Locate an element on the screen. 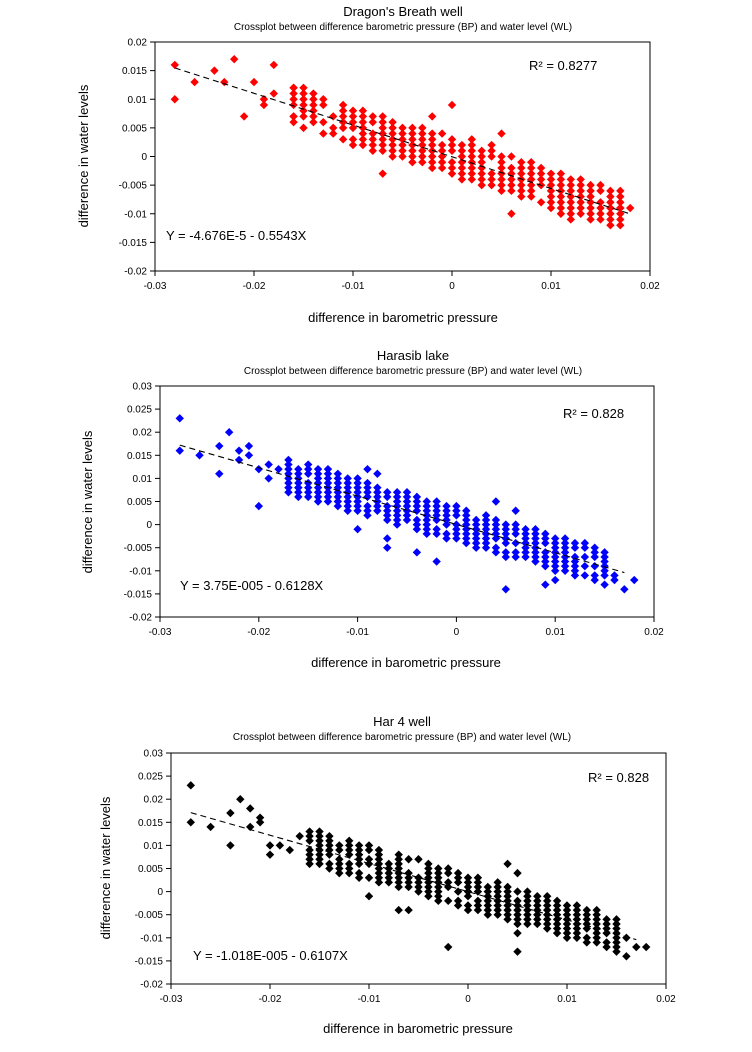 The height and width of the screenshot is (1052, 752). x-tick-label: 0.01 is located at coordinates (567, 999).